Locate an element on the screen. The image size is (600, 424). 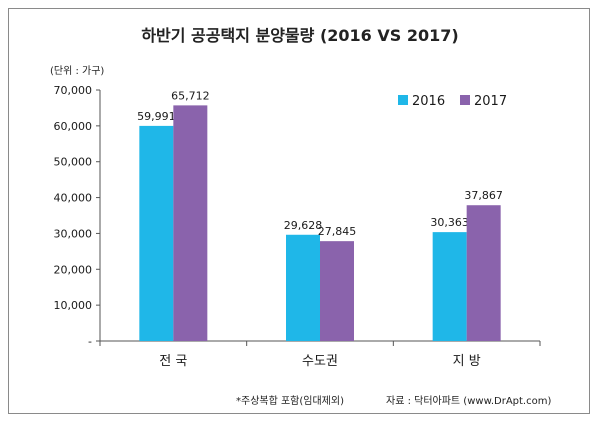
chart-title: 하반기 공공택지 분양물량 (2016 VS 2017) is located at coordinates (300, 35).